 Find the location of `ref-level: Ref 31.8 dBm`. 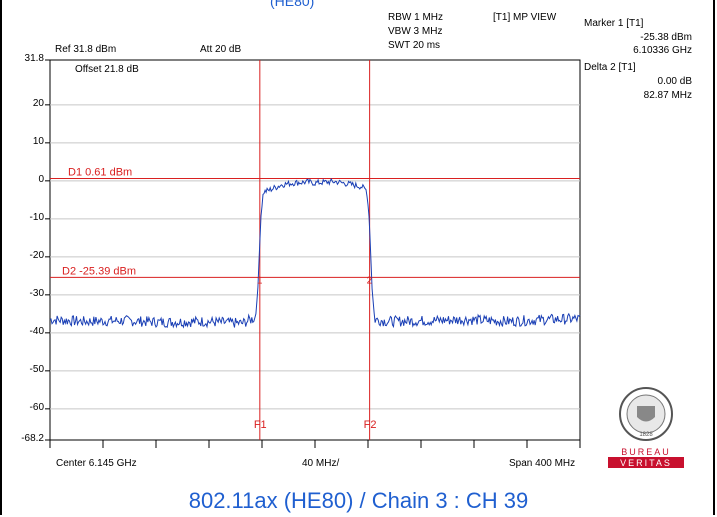

ref-level: Ref 31.8 dBm is located at coordinates (86, 49).